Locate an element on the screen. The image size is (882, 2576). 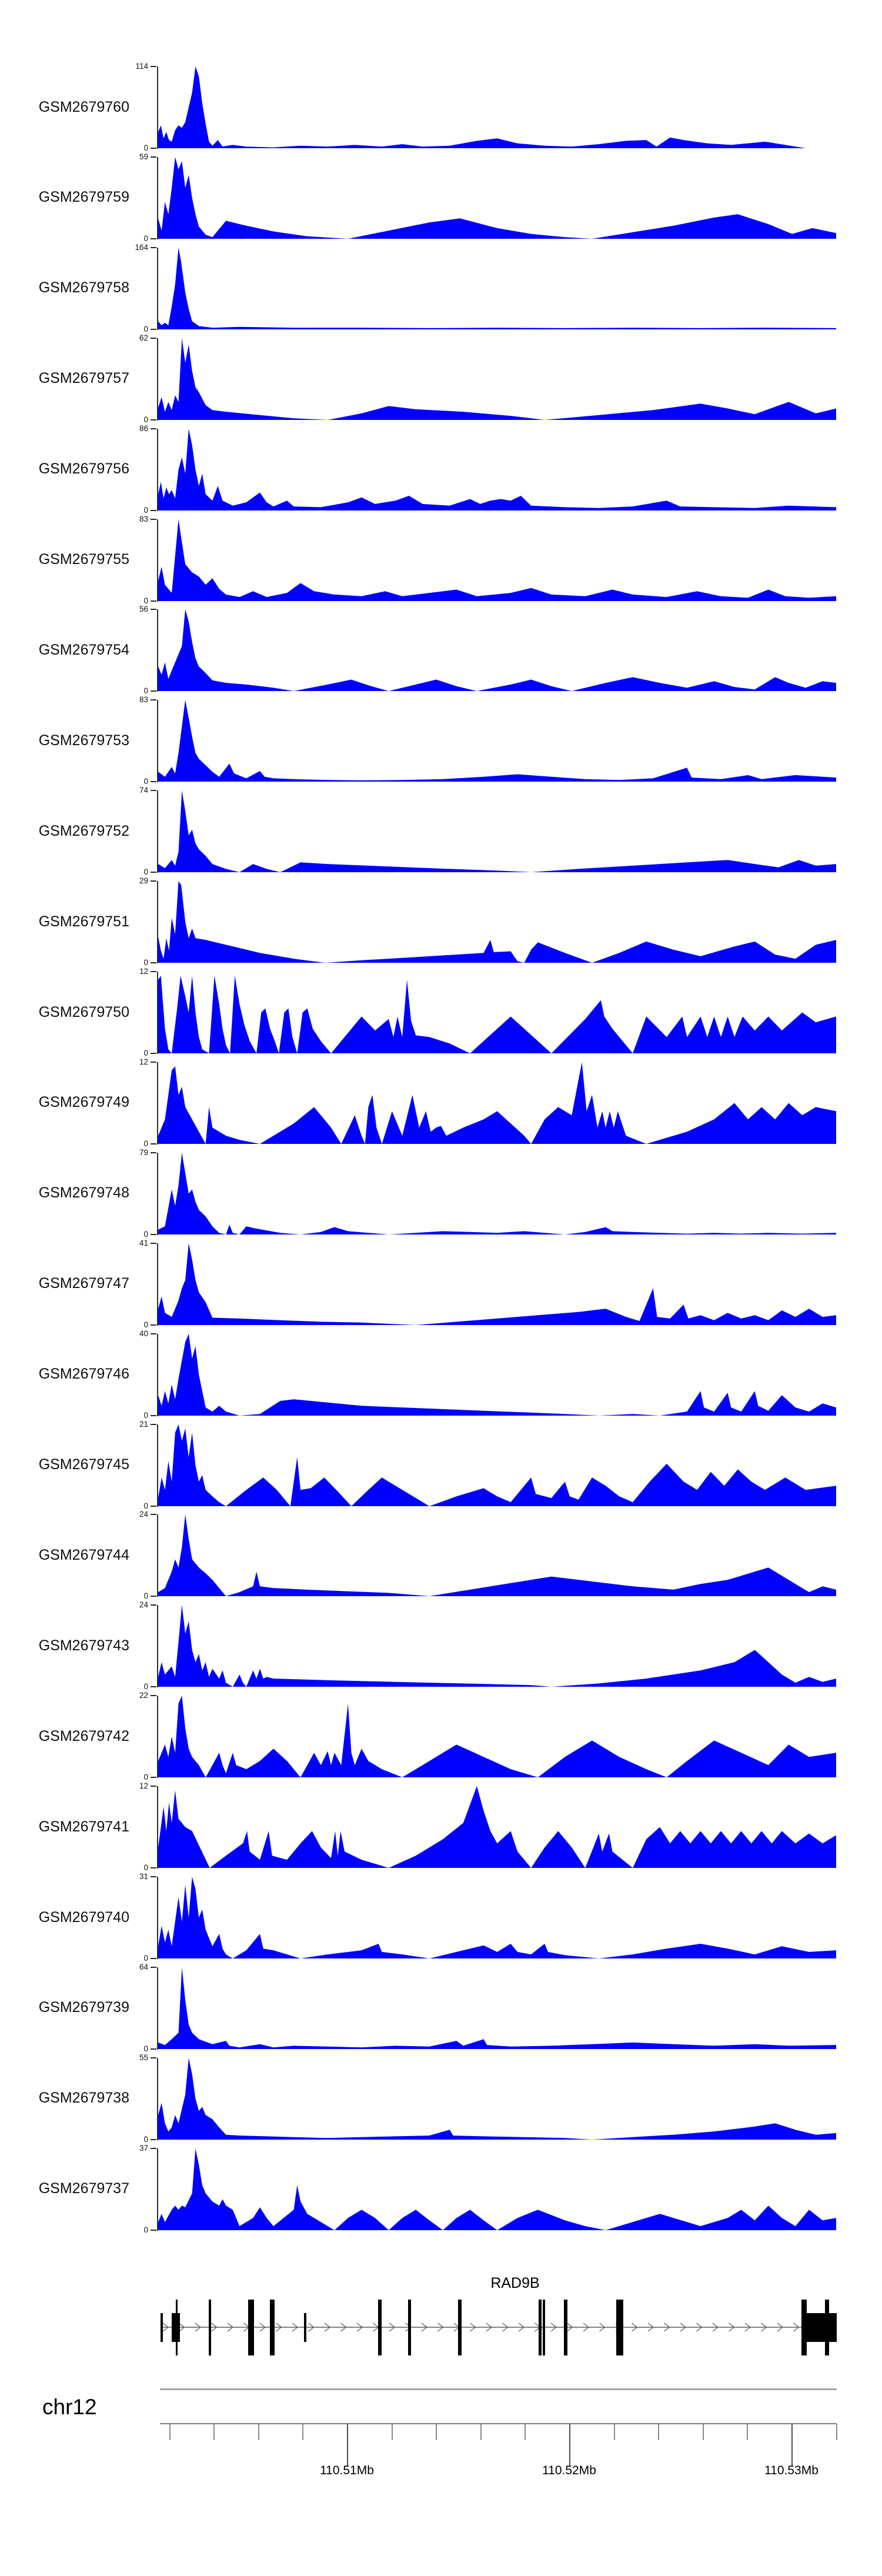
gene-model is located at coordinates (499, 2327).